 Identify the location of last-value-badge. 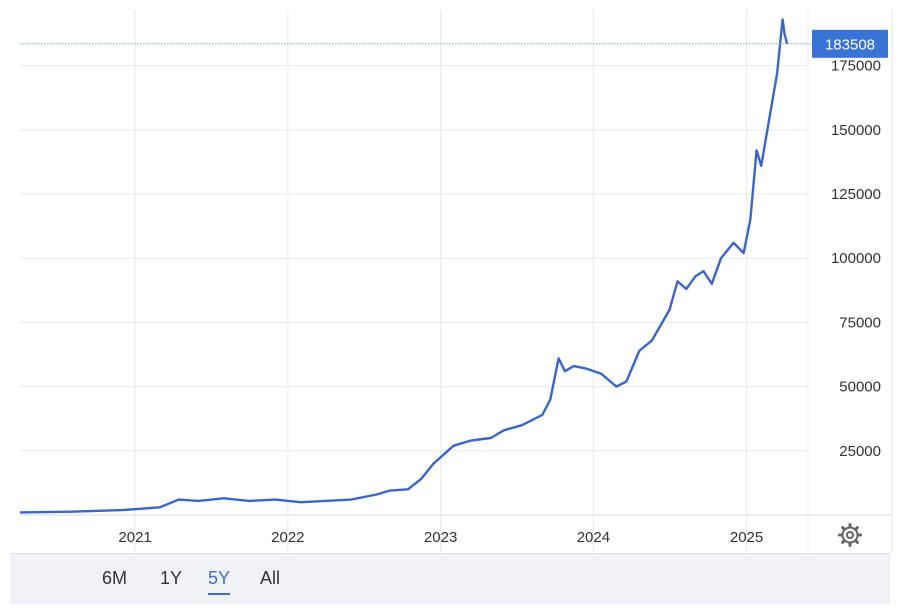
(850, 43).